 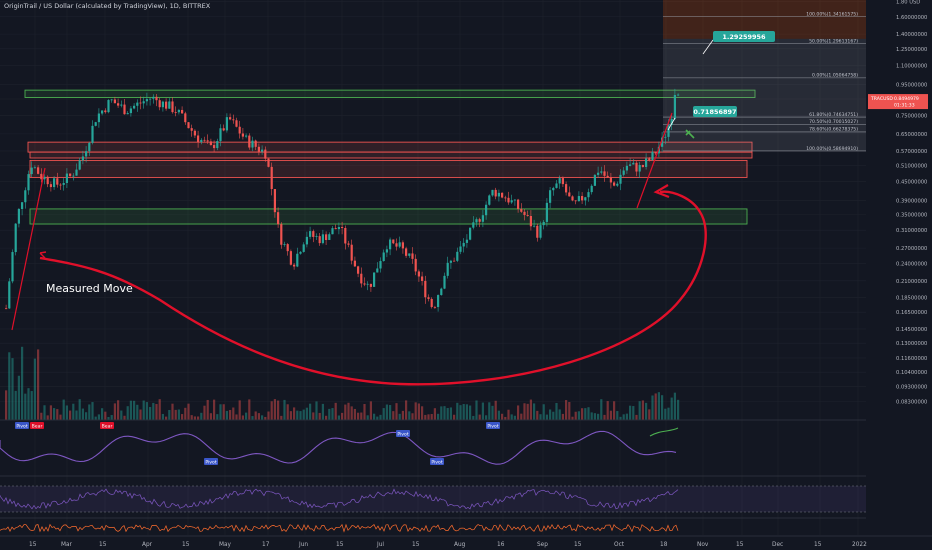 What do you see at coordinates (911, 183) in the screenshot?
I see `price-tick: 0.45000000` at bounding box center [911, 183].